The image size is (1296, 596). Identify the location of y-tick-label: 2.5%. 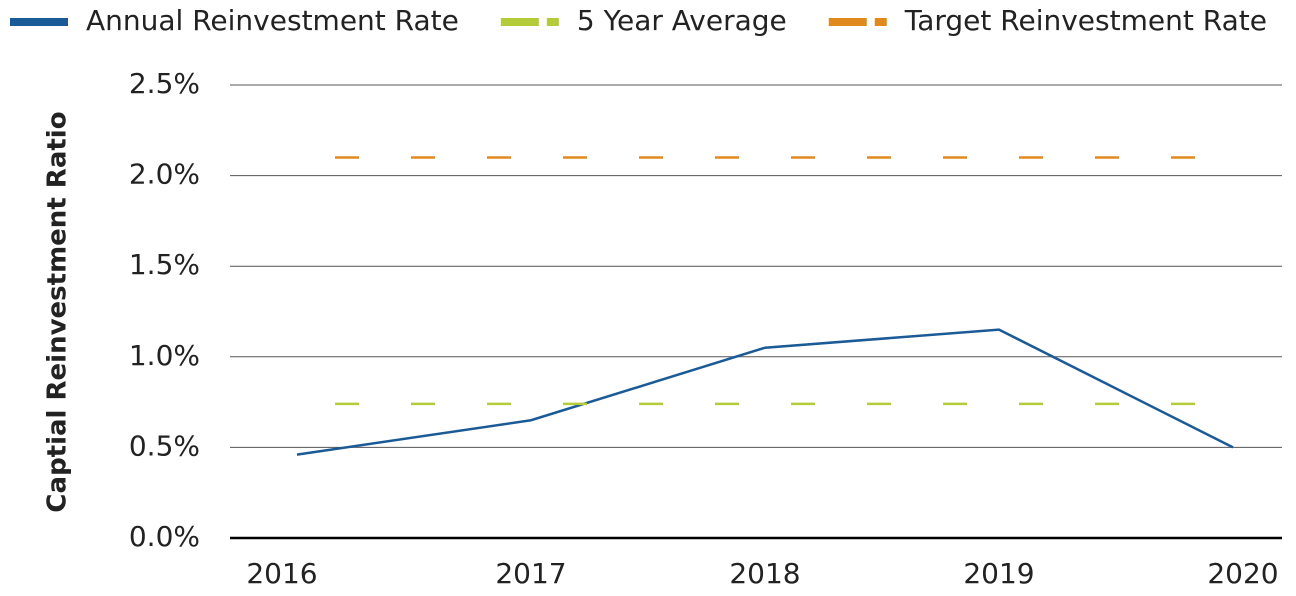
(164, 83).